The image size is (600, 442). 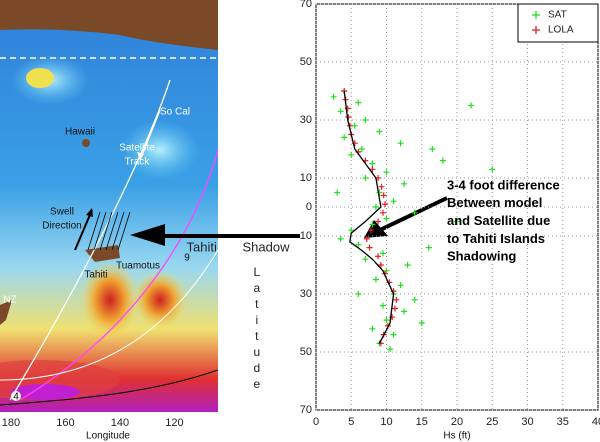 I want to click on map-label: So Cal, so click(x=175, y=112).